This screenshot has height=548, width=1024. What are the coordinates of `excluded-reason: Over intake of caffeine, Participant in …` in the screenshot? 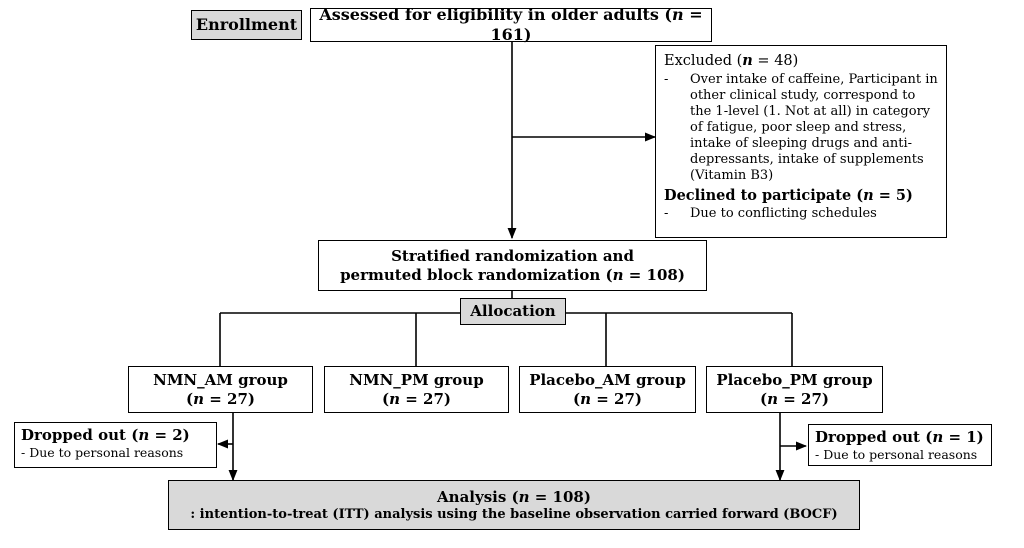 It's located at (801, 128).